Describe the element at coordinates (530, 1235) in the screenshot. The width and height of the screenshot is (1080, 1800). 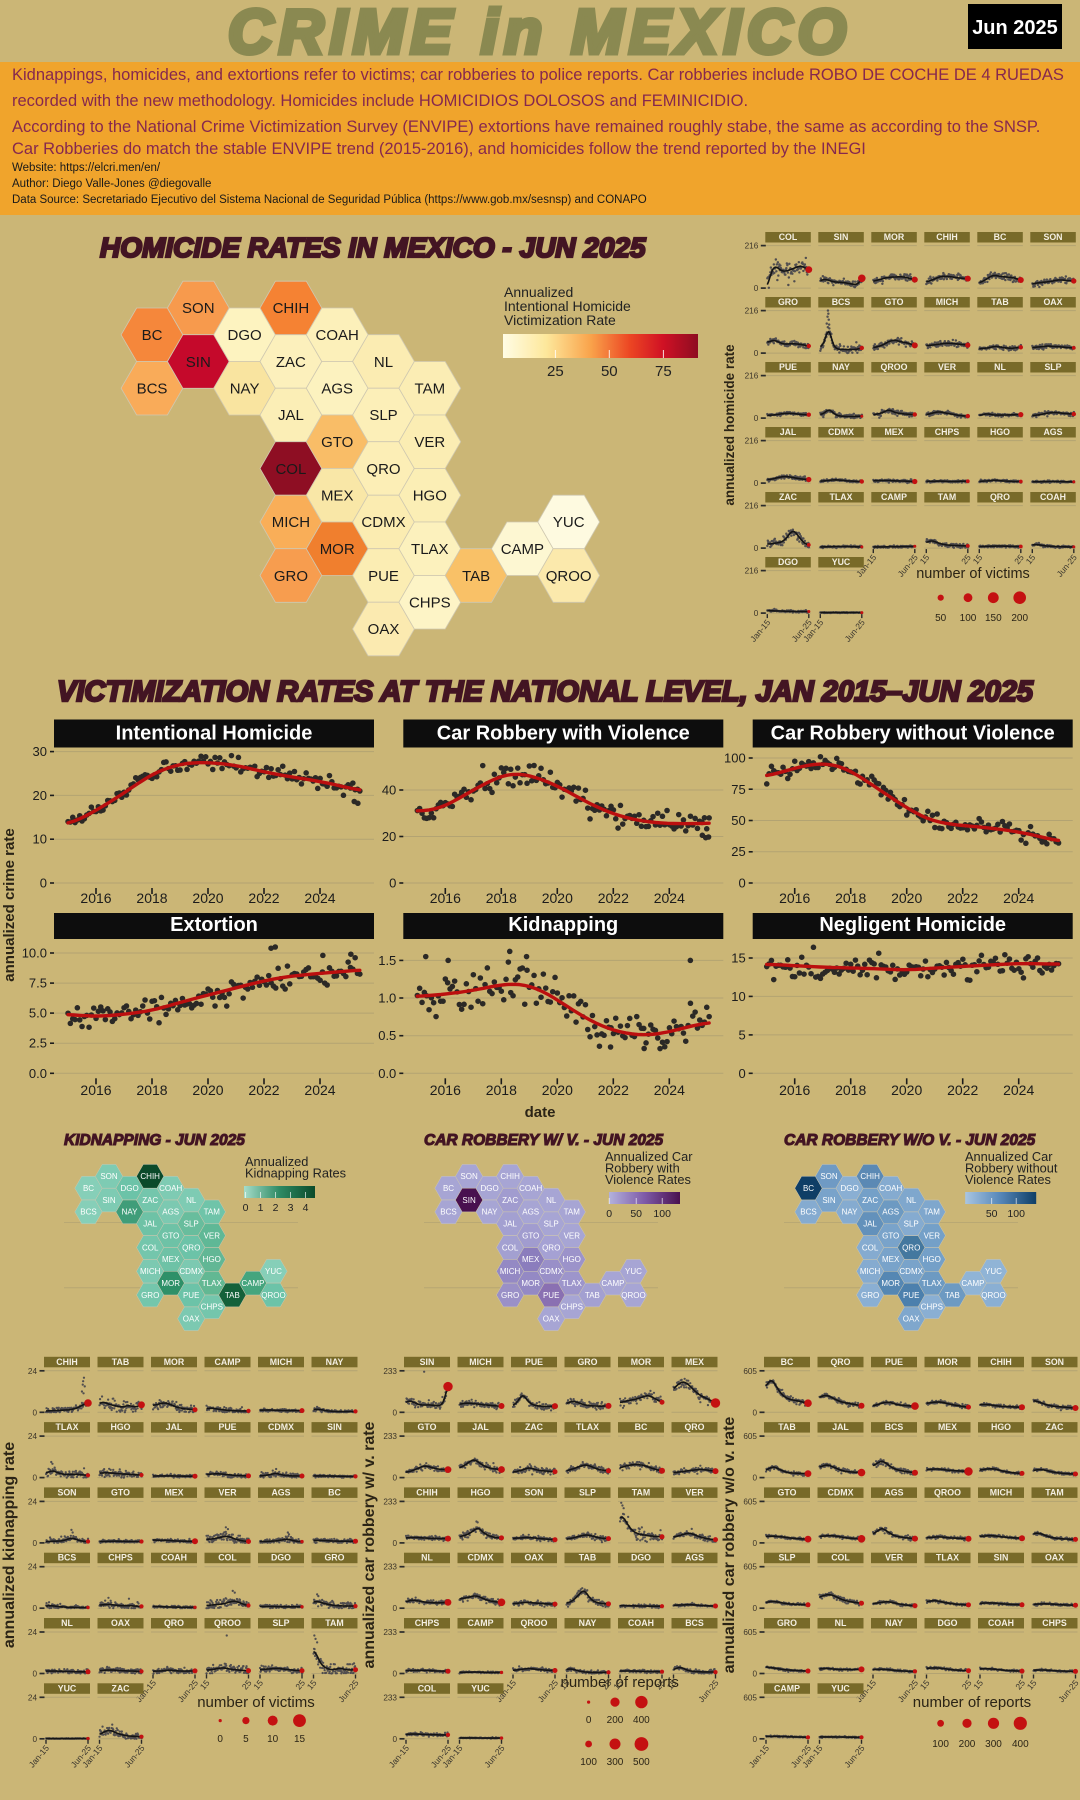
I see `svg-text: GTO` at that location.